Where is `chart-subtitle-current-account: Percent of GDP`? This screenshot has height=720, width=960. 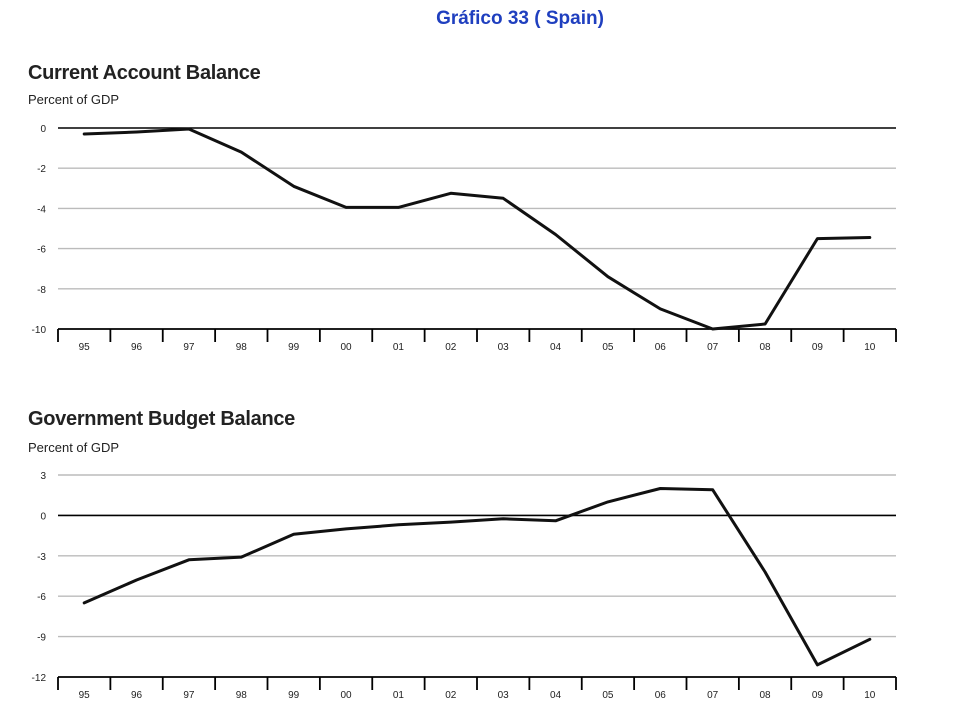 chart-subtitle-current-account: Percent of GDP is located at coordinates (74, 99).